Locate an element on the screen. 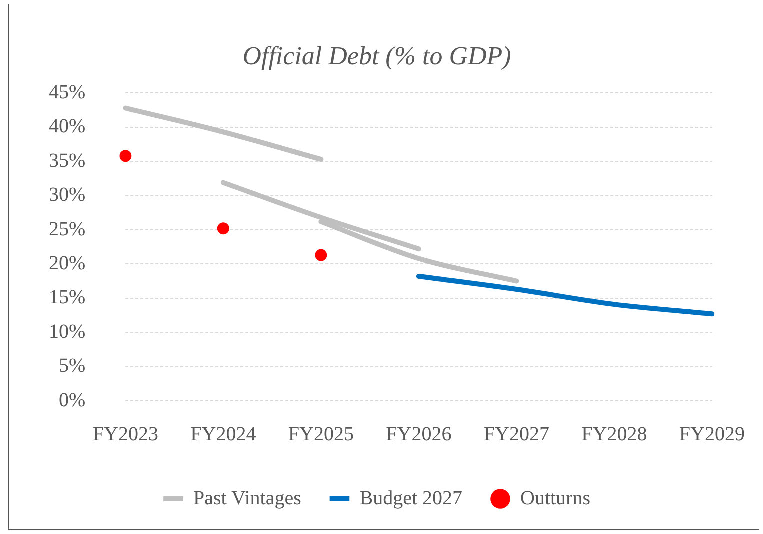  y-tick-label: 10% is located at coordinates (67, 331).